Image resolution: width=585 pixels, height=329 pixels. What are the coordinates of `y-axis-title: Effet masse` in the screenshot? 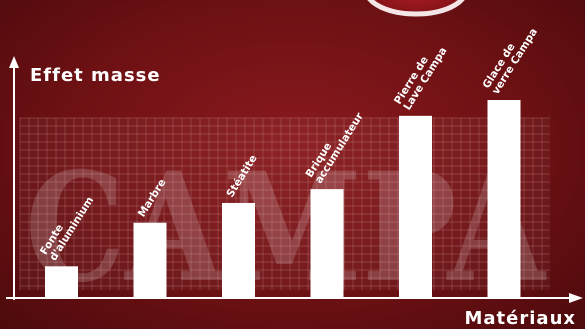 It's located at (95, 75).